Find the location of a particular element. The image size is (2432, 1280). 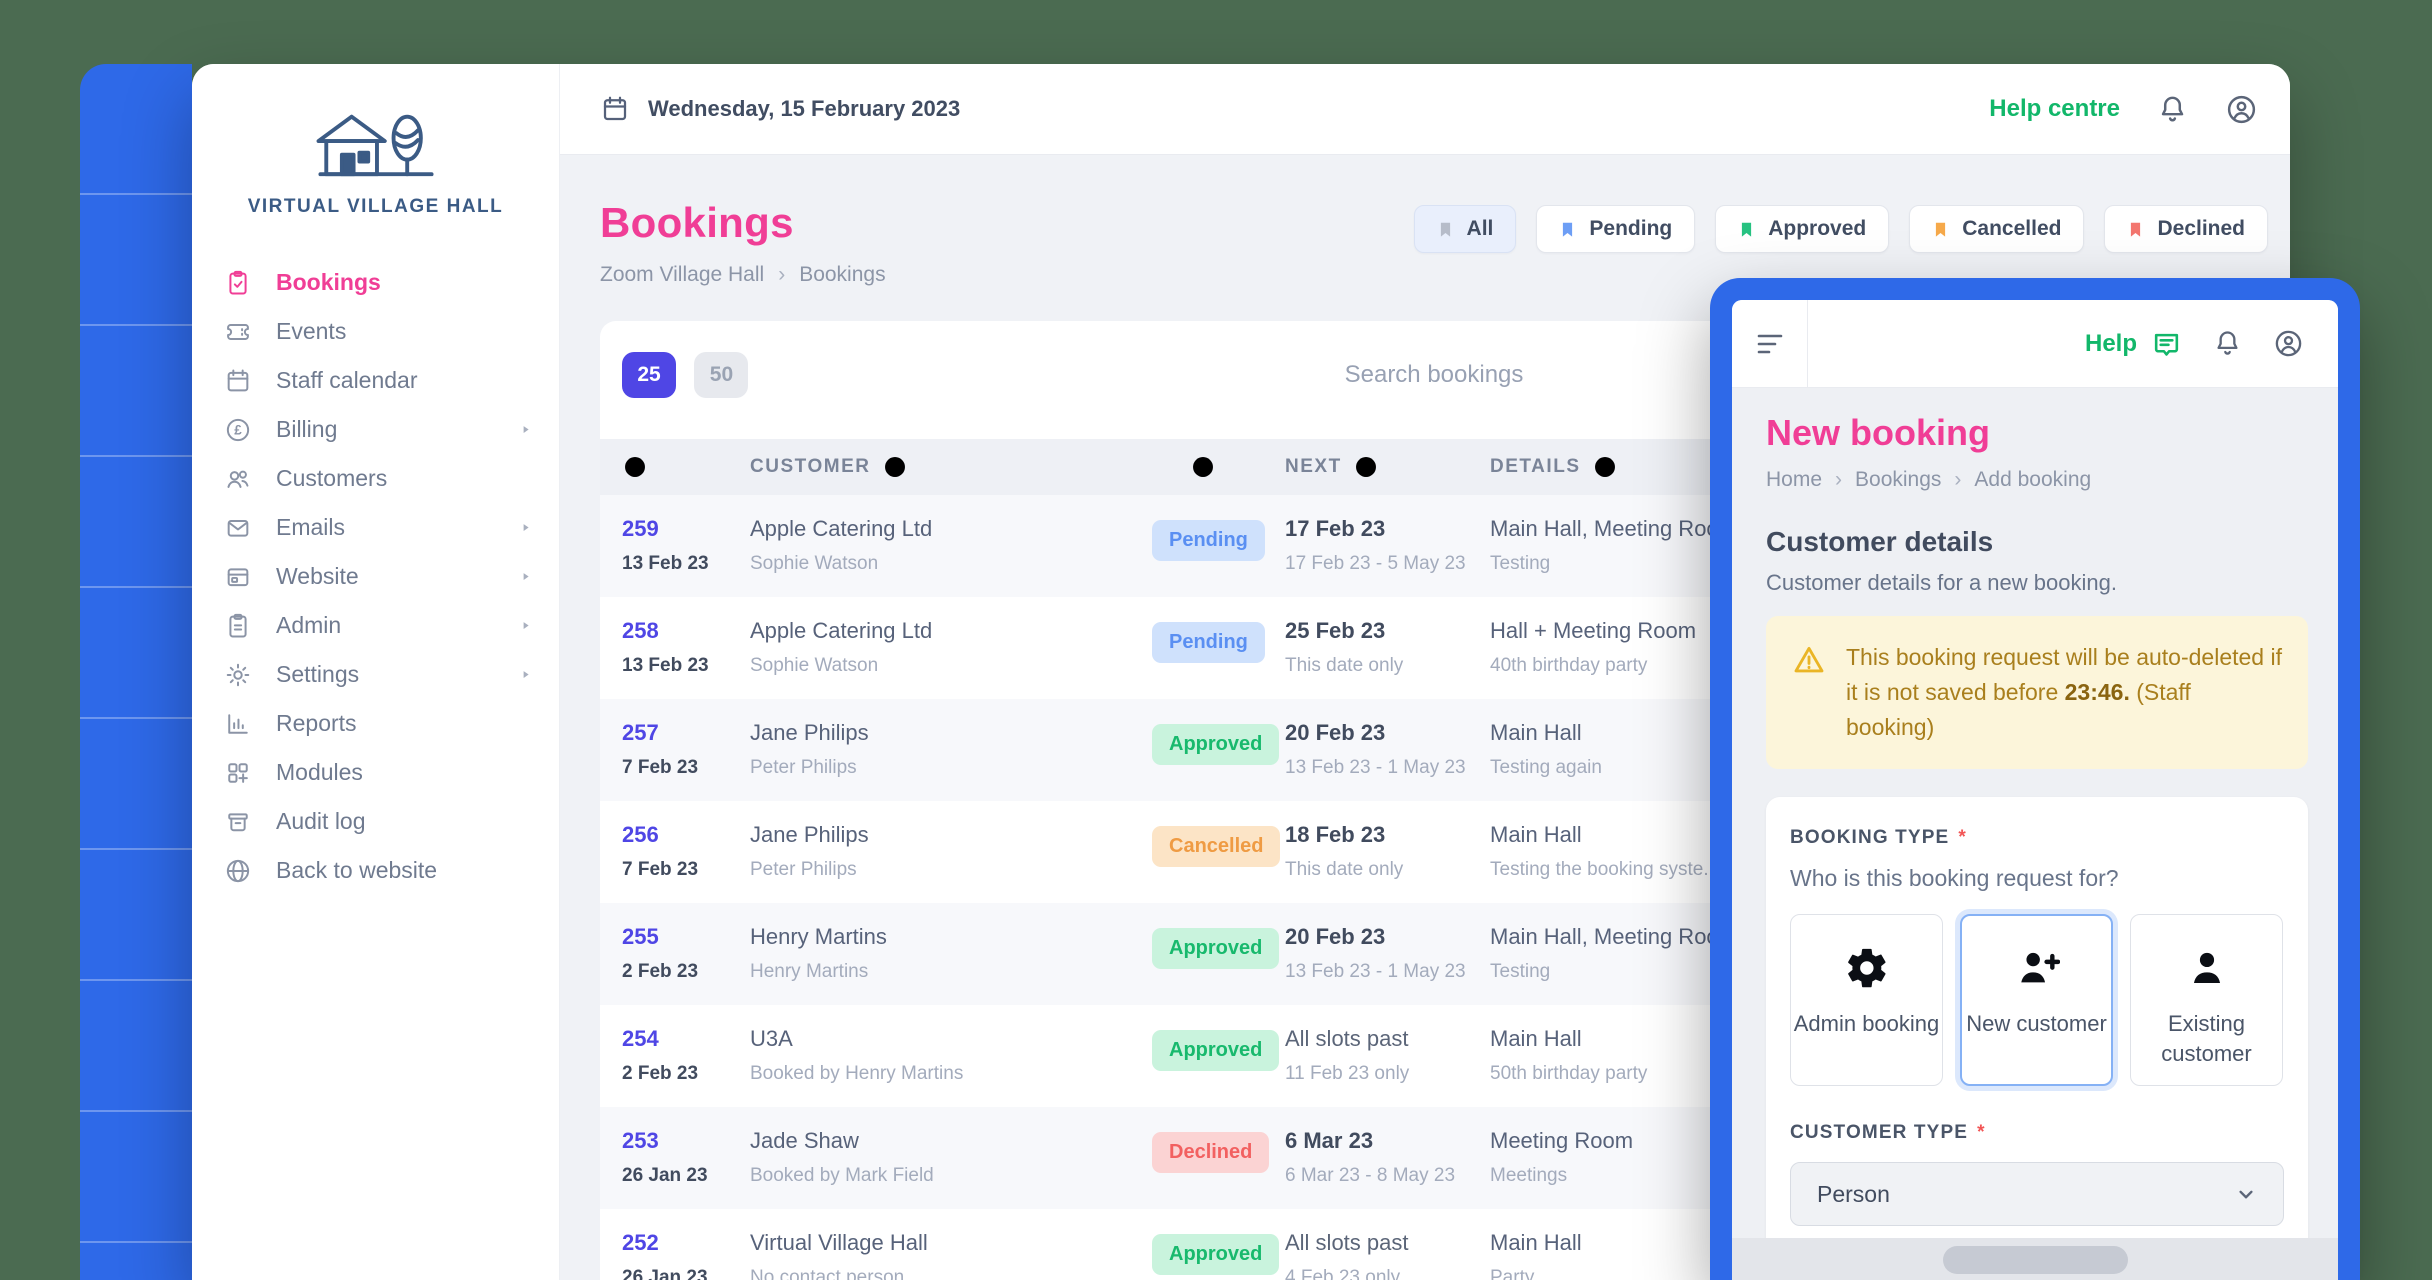

cell-details: Main Hall, Meeting Room Testing is located at coordinates (1879, 545).